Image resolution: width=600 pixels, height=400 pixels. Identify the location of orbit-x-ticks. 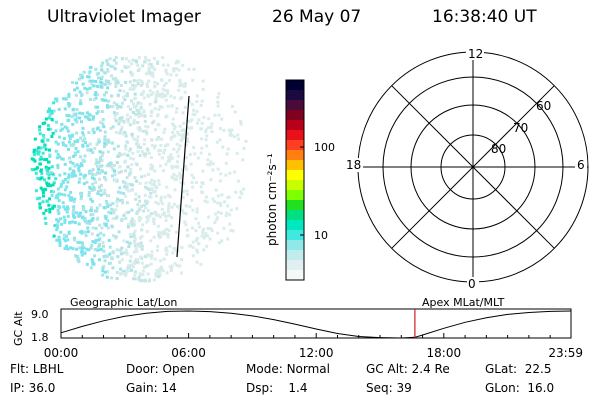
(316, 335).